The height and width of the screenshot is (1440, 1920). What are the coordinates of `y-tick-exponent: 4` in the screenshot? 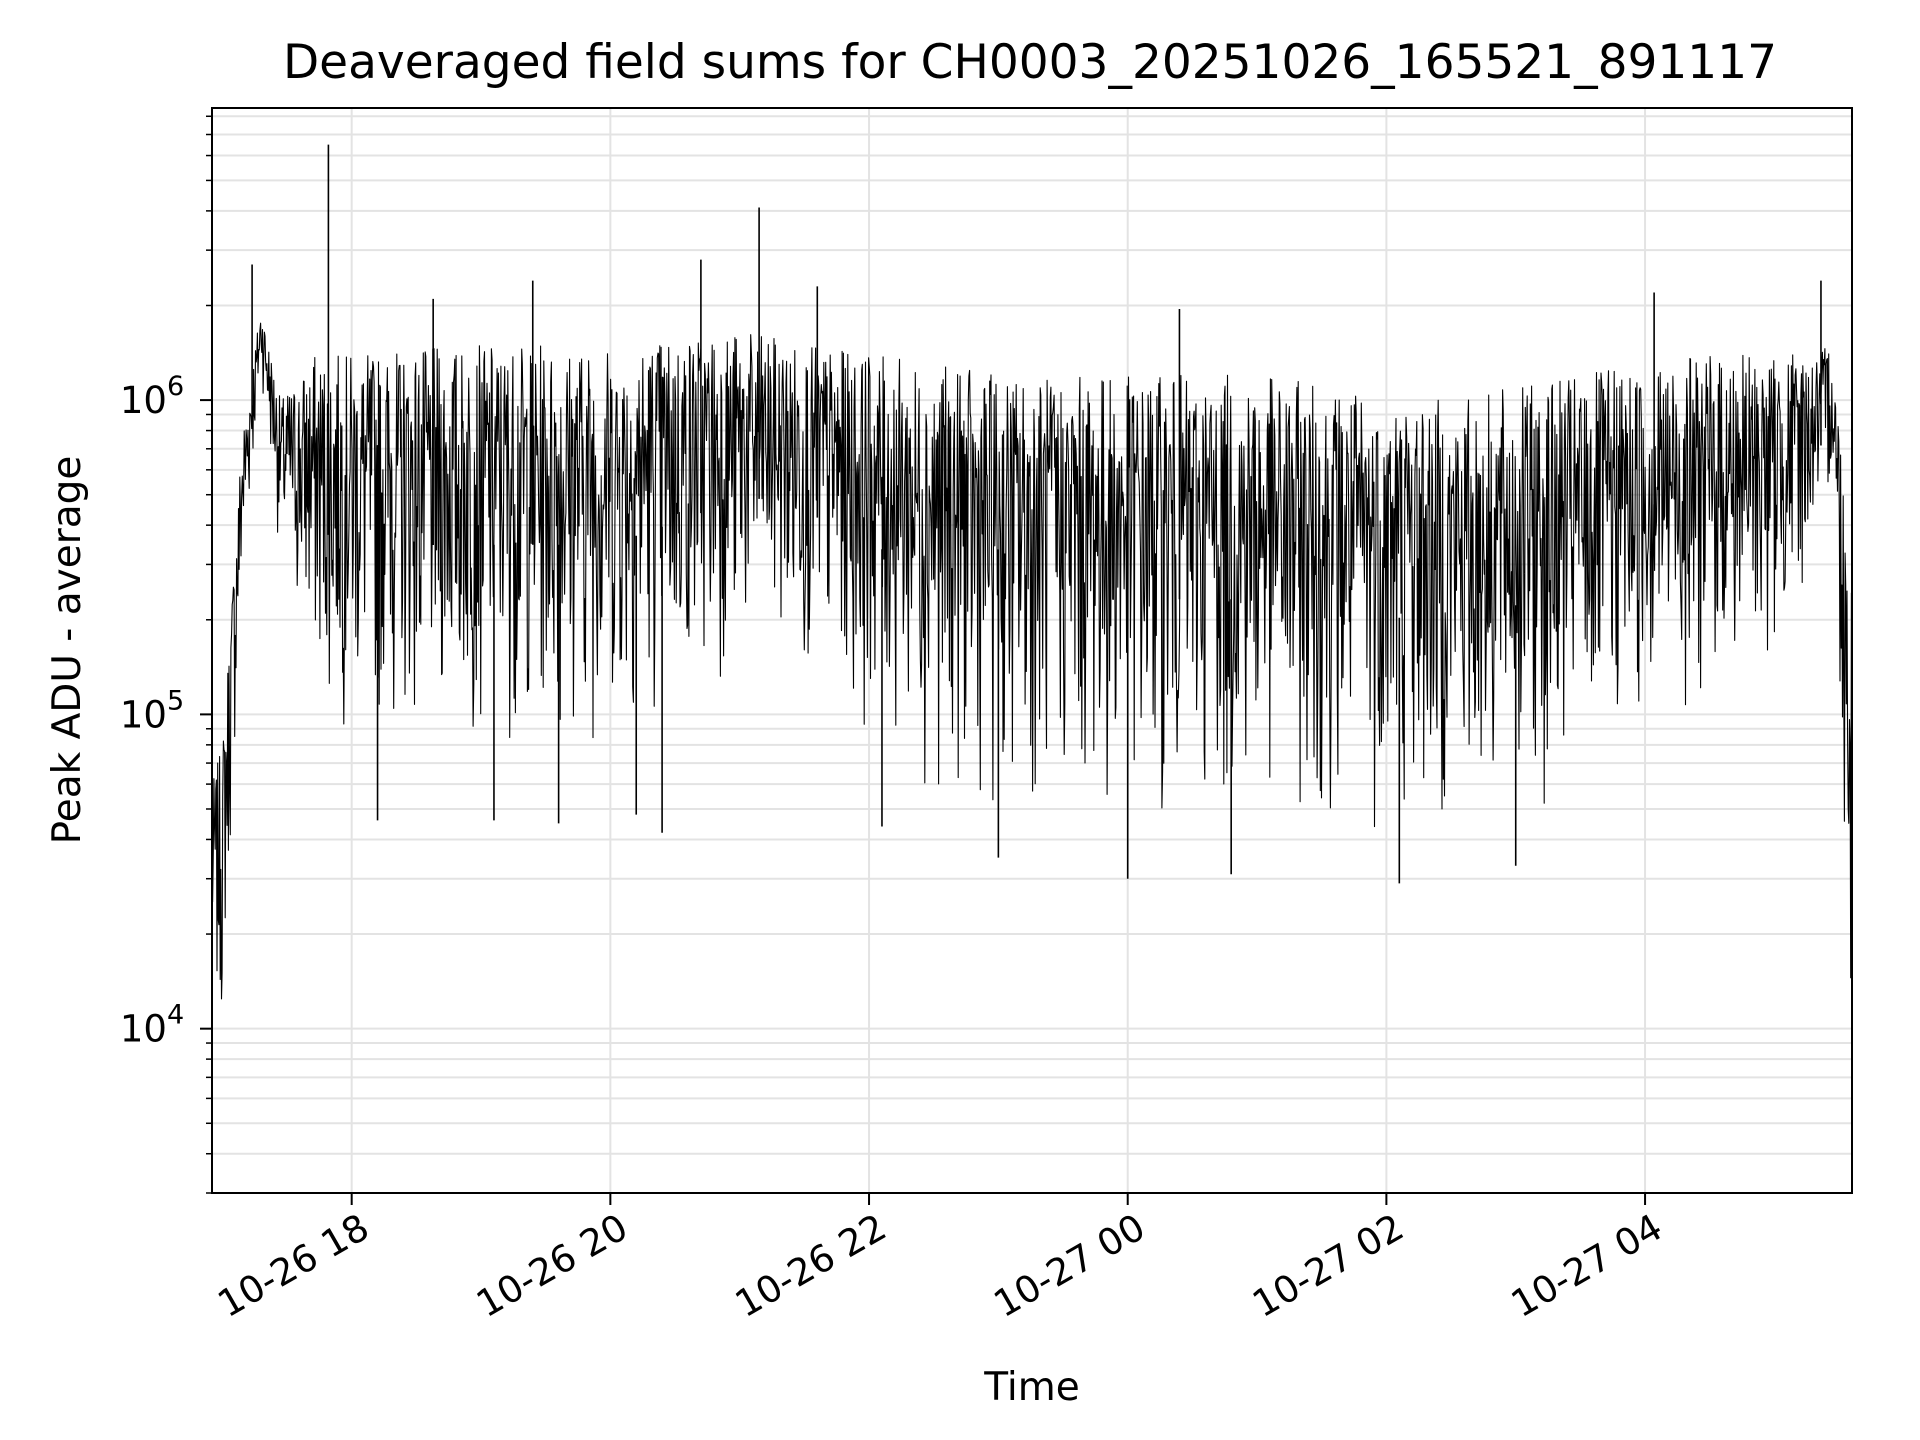 It's located at (175, 1015).